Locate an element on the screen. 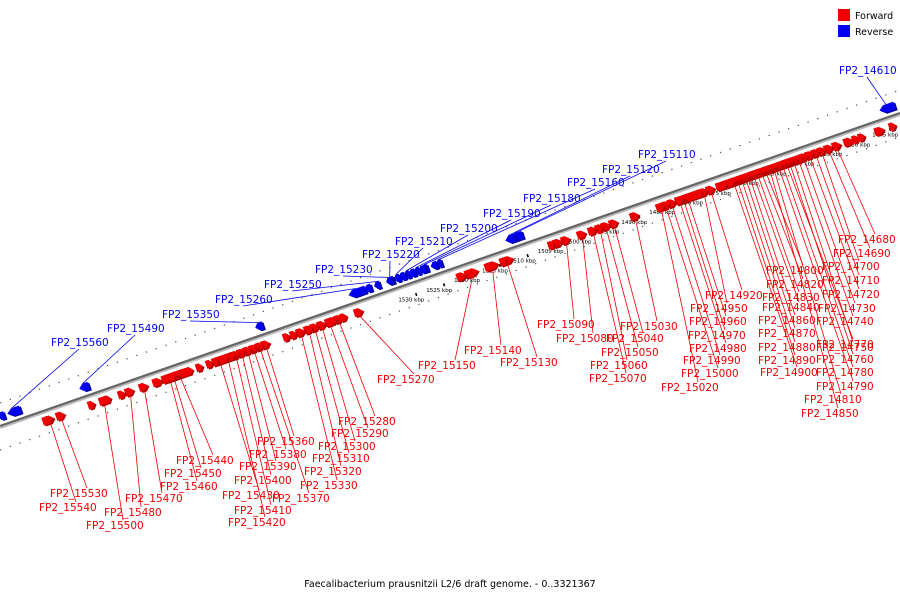 The height and width of the screenshot is (600, 900). forward-gene-label: FP2_14700 is located at coordinates (851, 267).